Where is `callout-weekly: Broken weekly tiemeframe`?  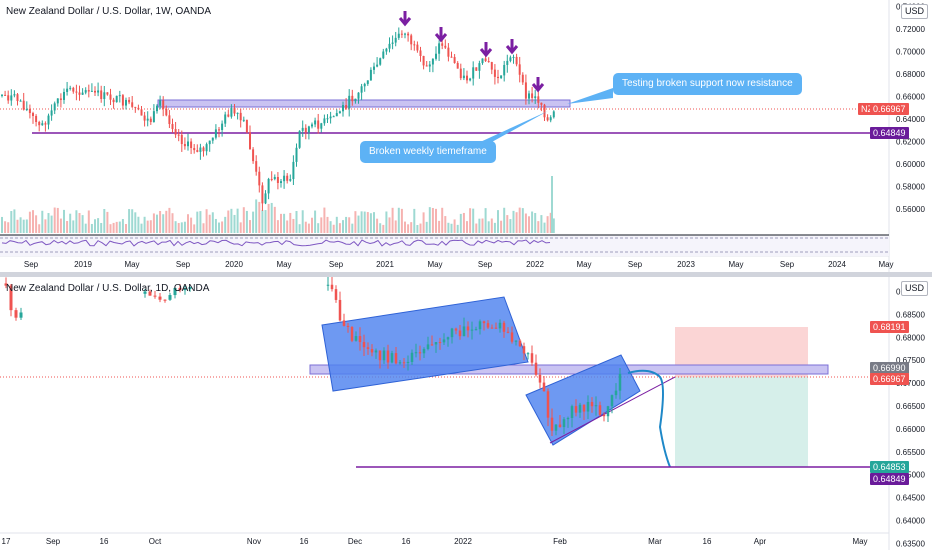
callout-weekly: Broken weekly tiemeframe is located at coordinates (428, 152).